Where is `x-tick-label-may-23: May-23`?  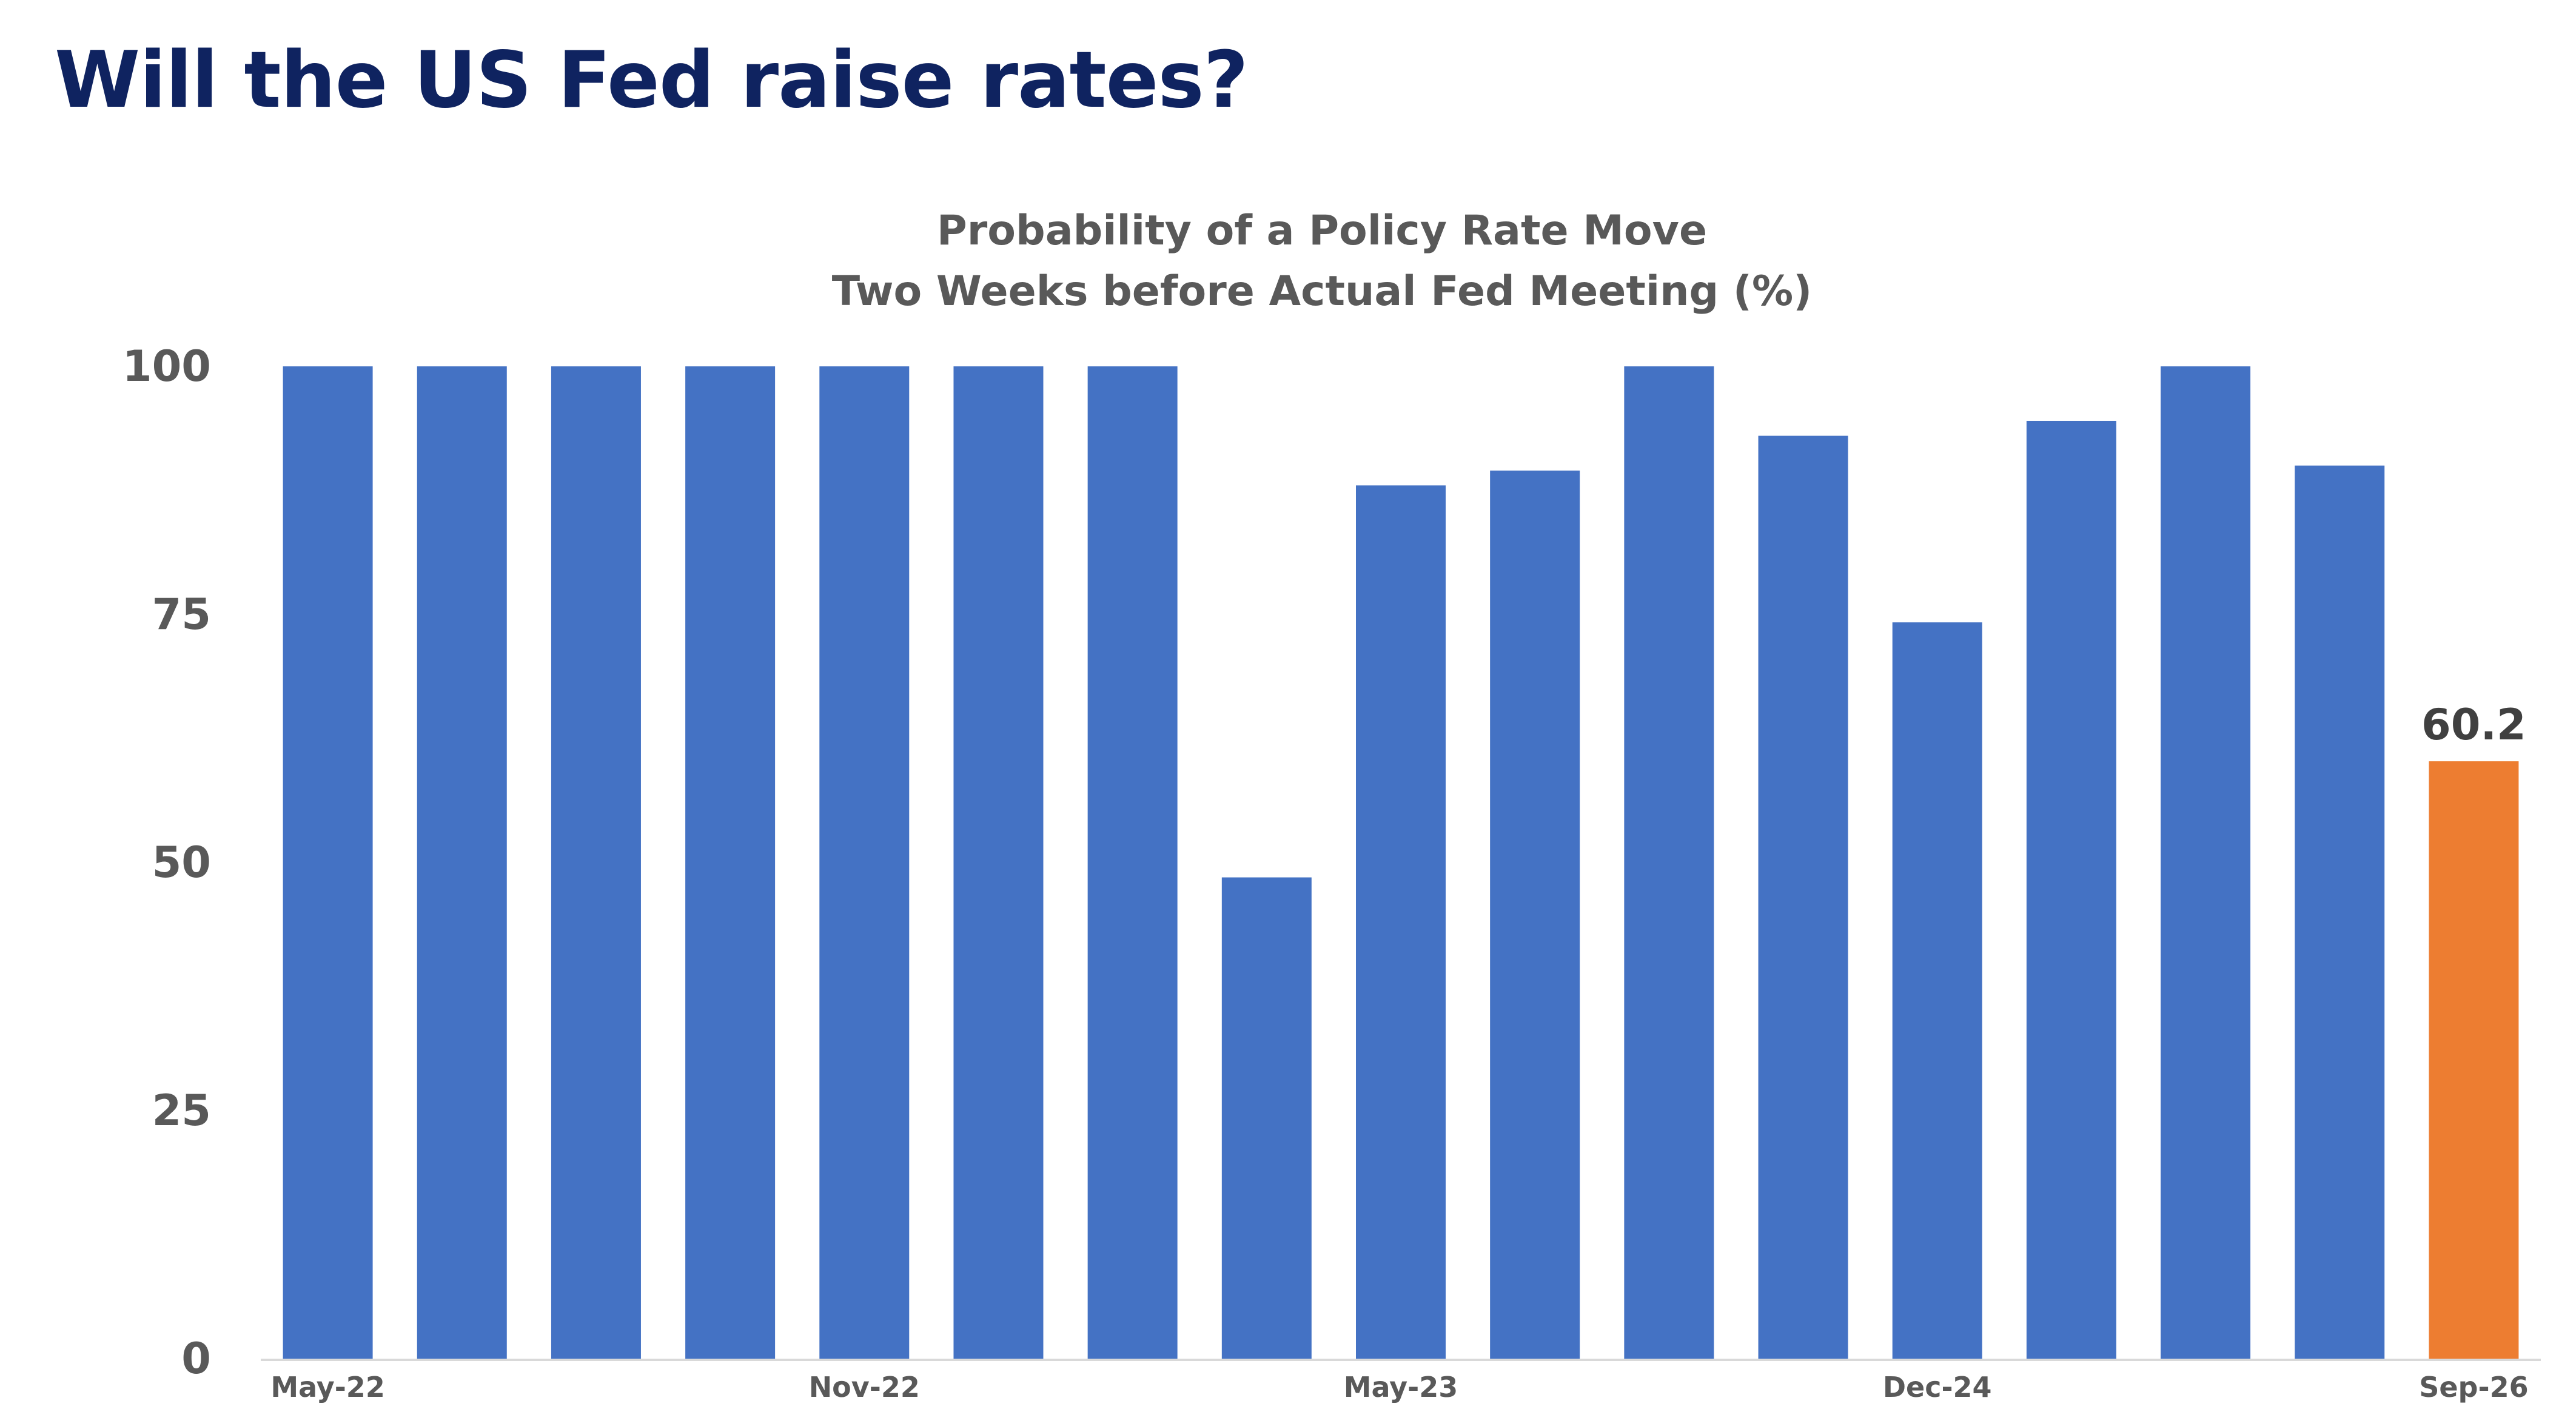
x-tick-label-may-23: May-23 is located at coordinates (1401, 1387).